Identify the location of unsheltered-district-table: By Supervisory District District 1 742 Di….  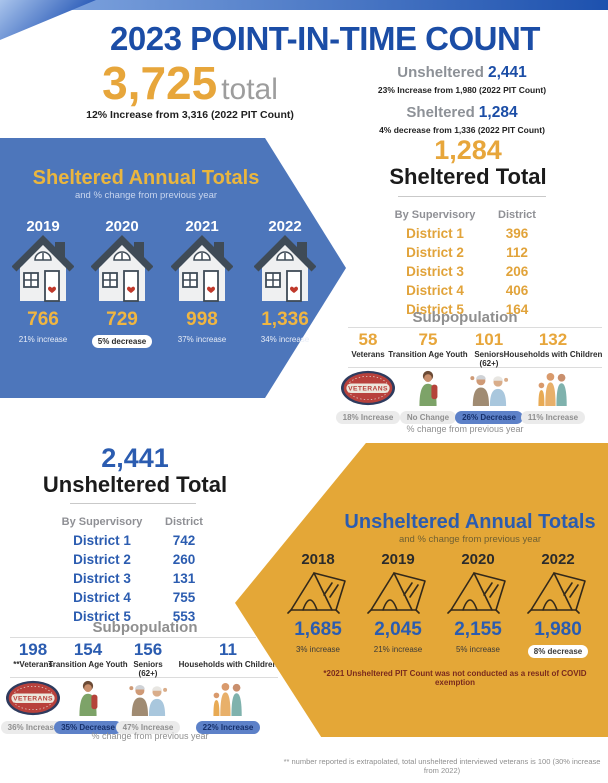
(134, 569).